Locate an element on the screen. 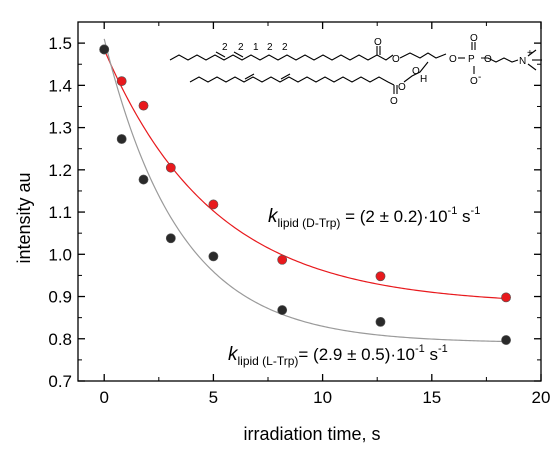 This screenshot has height=452, width=550. y-tick-label: 0.7 is located at coordinates (60, 381).